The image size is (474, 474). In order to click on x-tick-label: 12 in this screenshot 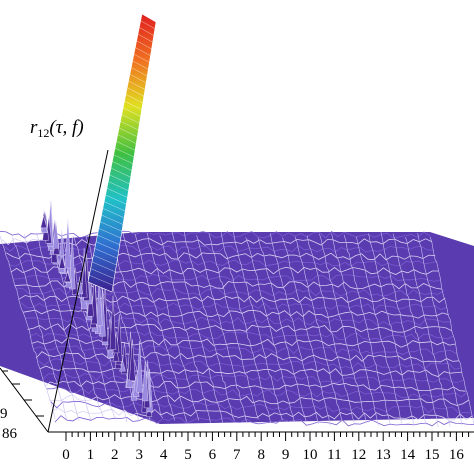, I will do `click(358, 455)`.